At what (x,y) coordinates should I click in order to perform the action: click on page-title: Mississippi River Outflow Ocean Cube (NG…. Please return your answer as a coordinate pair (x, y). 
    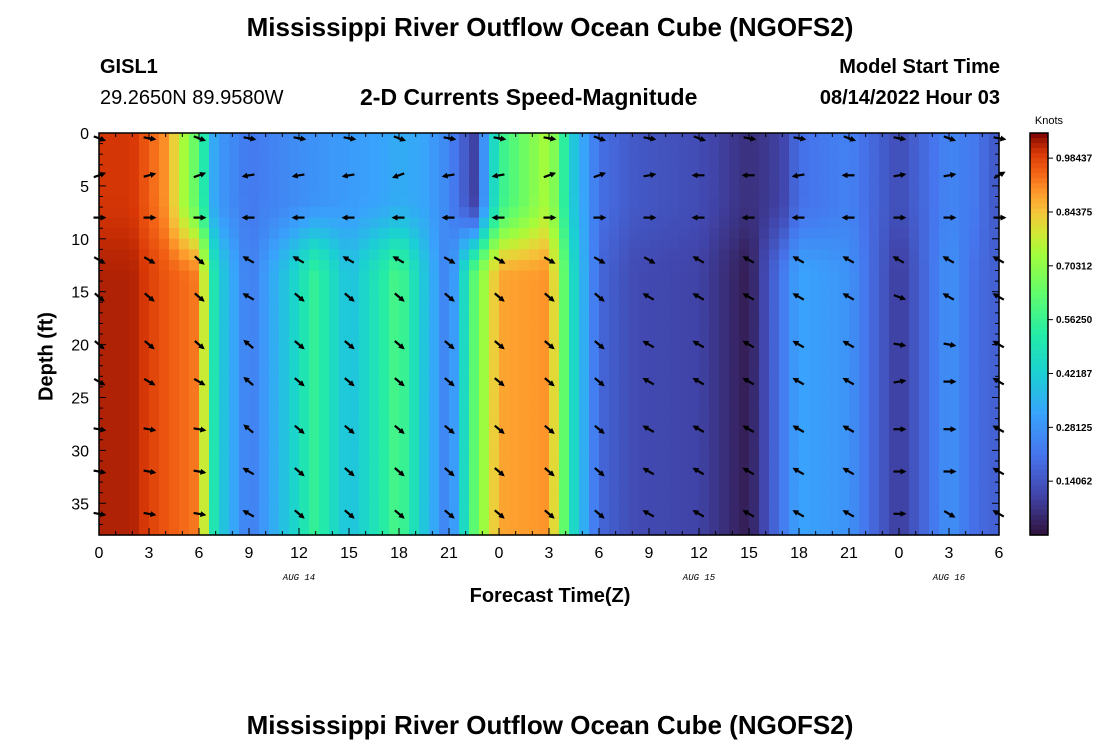
    Looking at the image, I should click on (550, 27).